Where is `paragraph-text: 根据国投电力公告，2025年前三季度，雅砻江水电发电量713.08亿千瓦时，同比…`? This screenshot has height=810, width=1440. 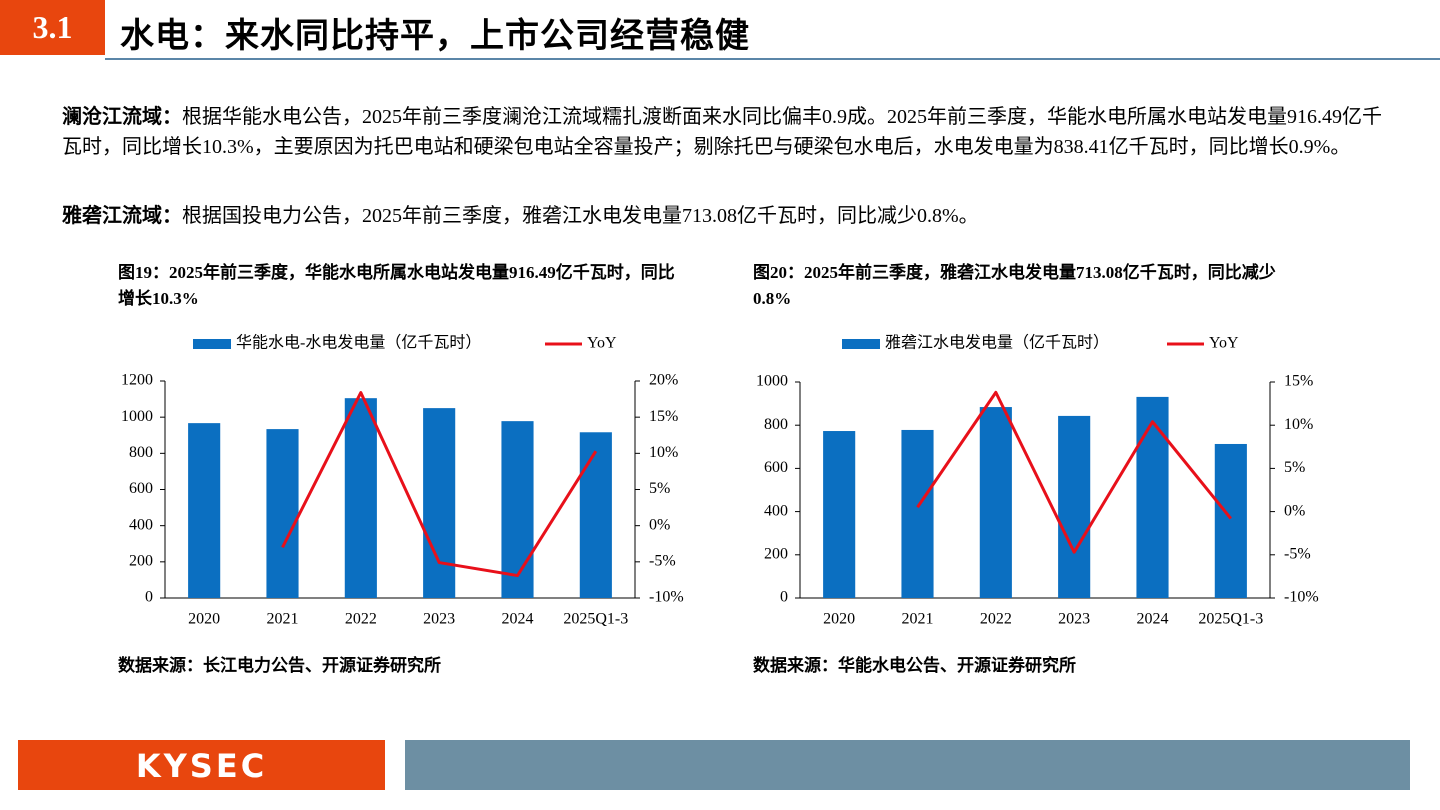 paragraph-text: 根据国投电力公告，2025年前三季度，雅砻江水电发电量713.08亿千瓦时，同比… is located at coordinates (580, 216).